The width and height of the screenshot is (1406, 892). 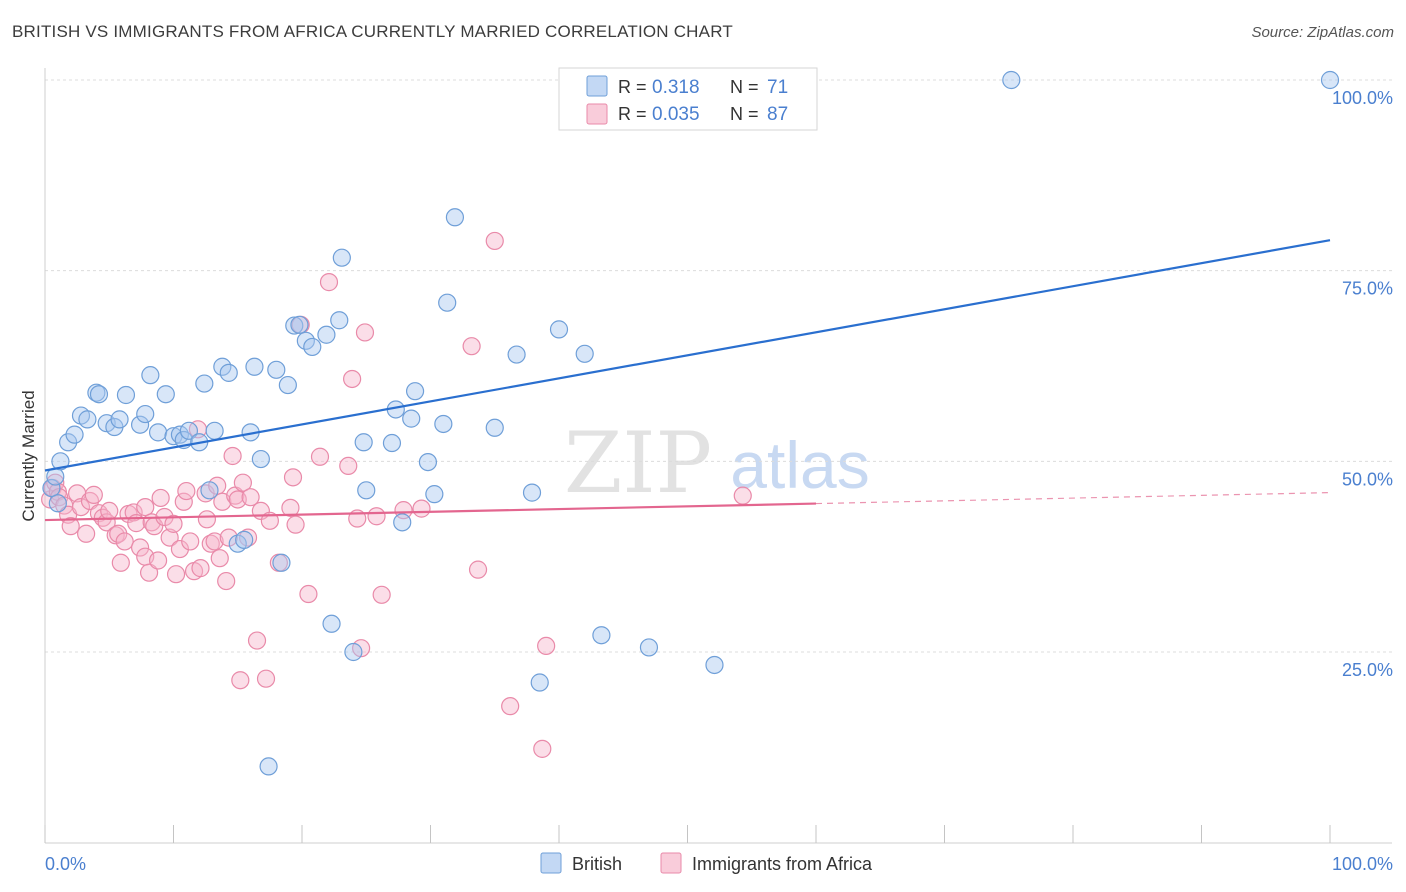 What do you see at coordinates (676, 87) in the screenshot?
I see `legend-top-r-value-british: 0.318` at bounding box center [676, 87].